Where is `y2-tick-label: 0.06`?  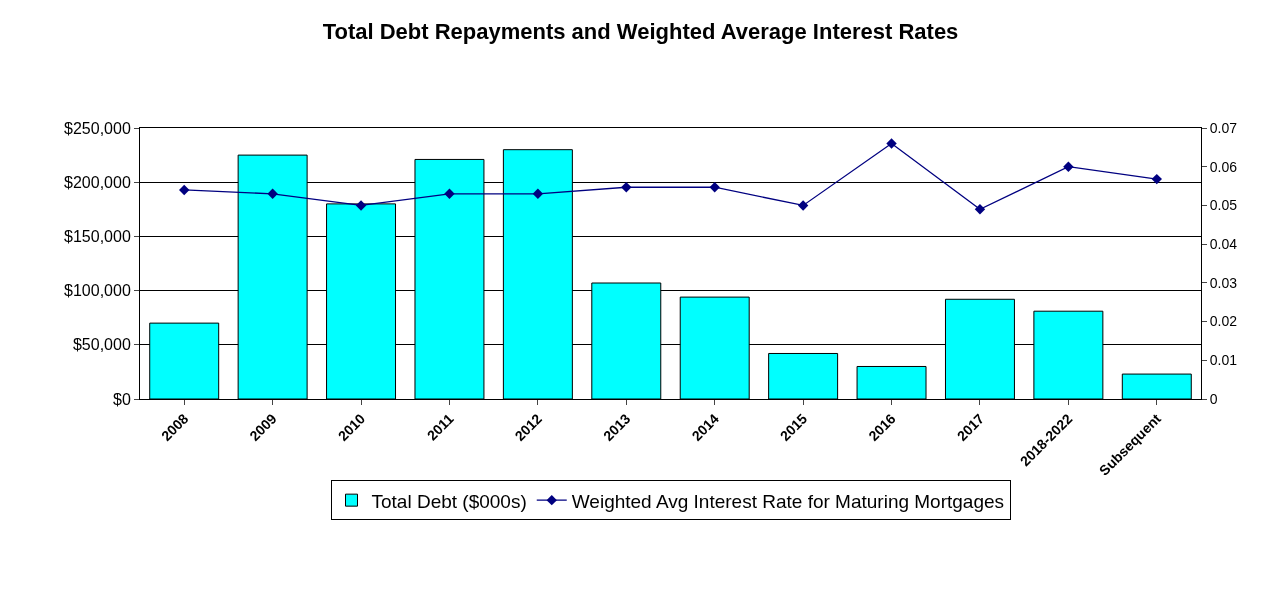
y2-tick-label: 0.06 is located at coordinates (1223, 166).